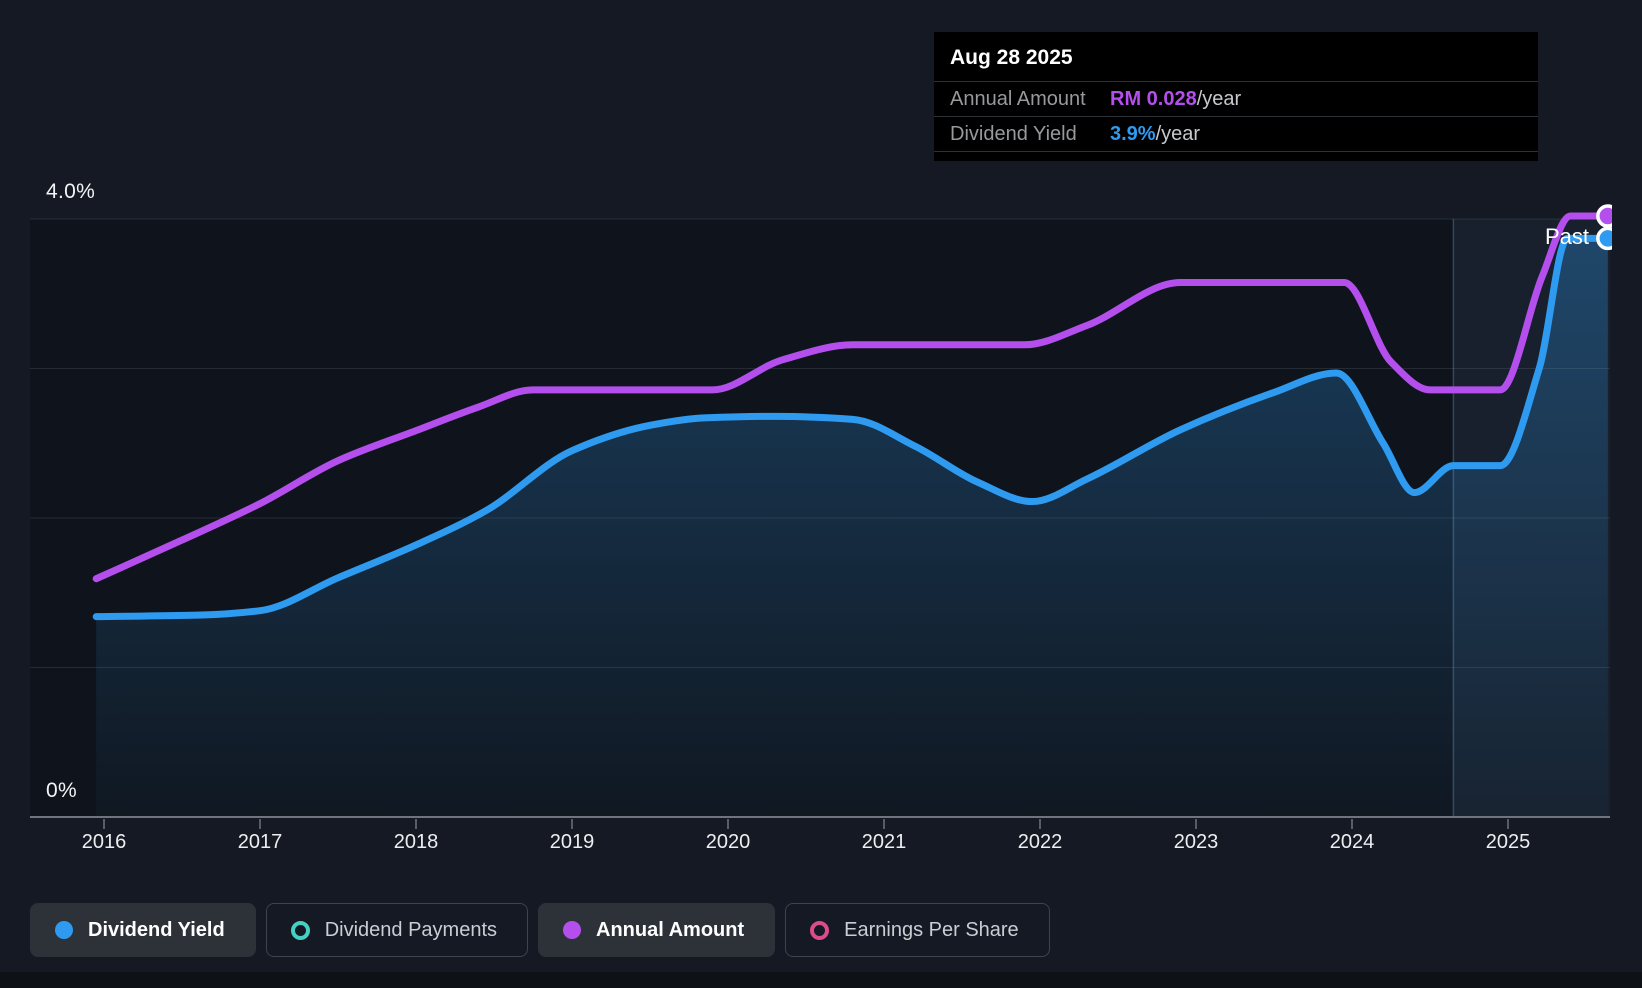  I want to click on legend-label: Dividend Payments, so click(411, 929).